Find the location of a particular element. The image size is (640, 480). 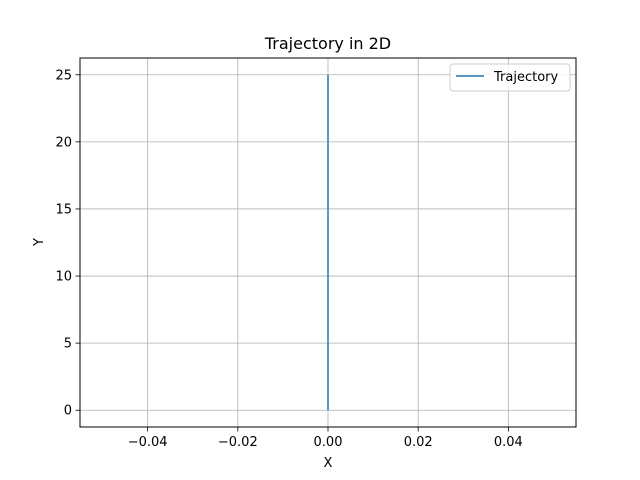

y-tick-label: 5 is located at coordinates (68, 344).